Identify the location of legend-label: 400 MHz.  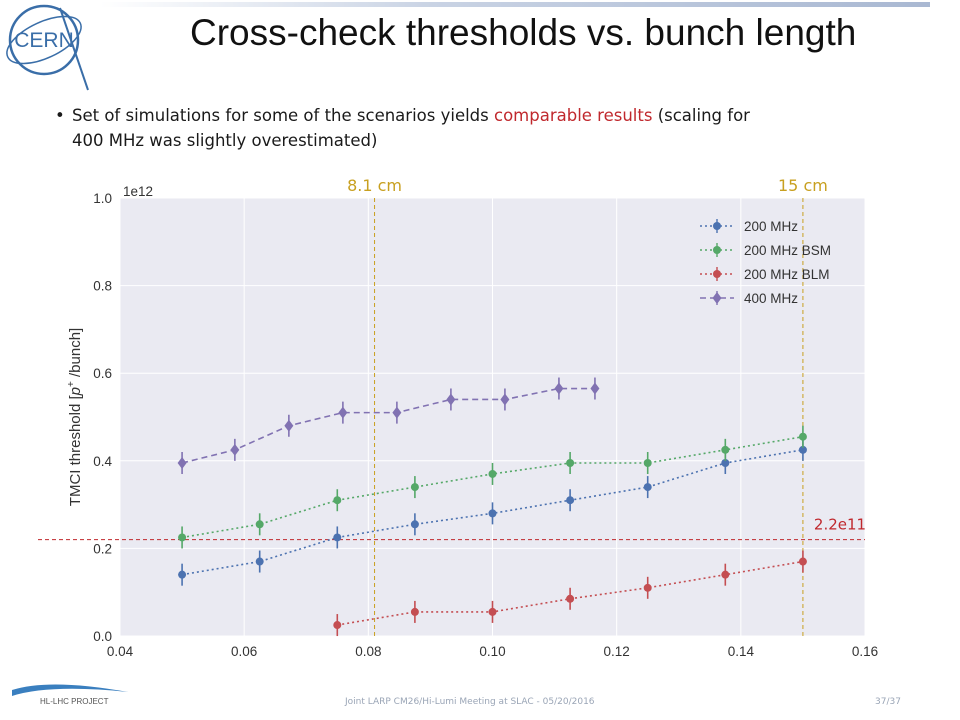
(771, 298).